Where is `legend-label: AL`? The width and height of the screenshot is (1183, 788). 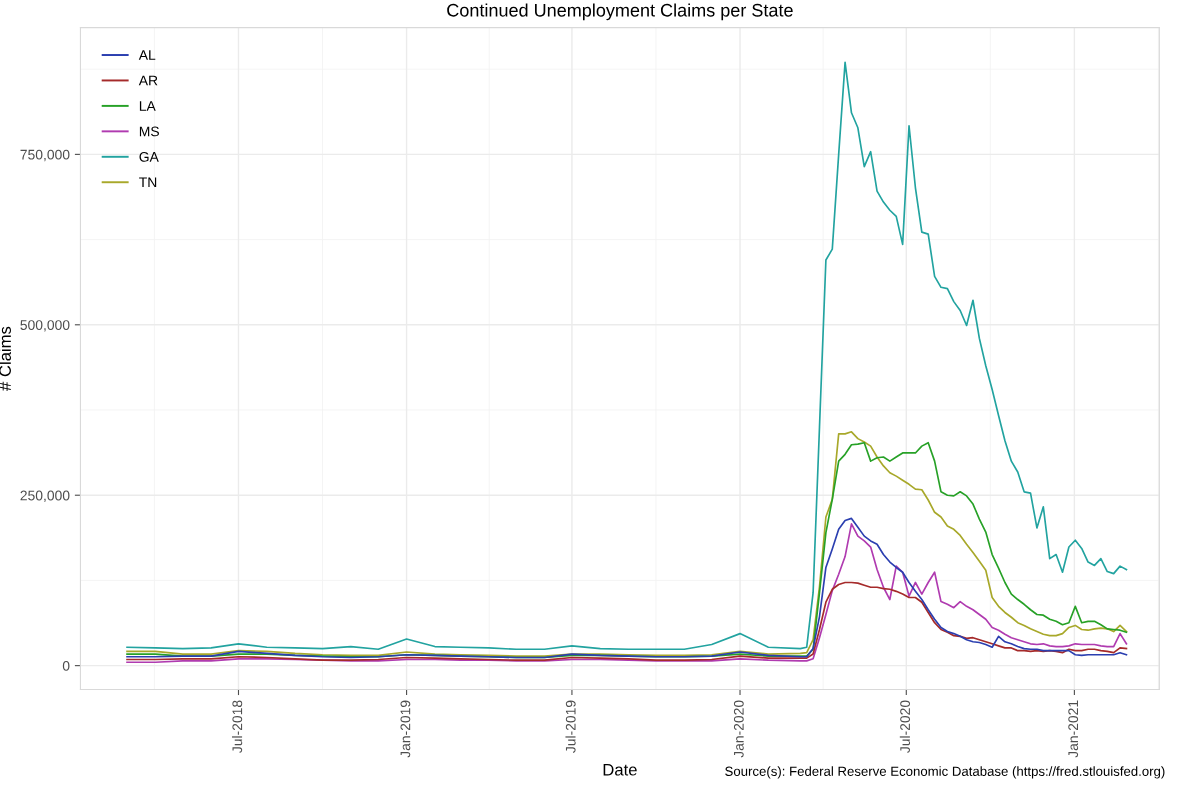 legend-label: AL is located at coordinates (147, 55).